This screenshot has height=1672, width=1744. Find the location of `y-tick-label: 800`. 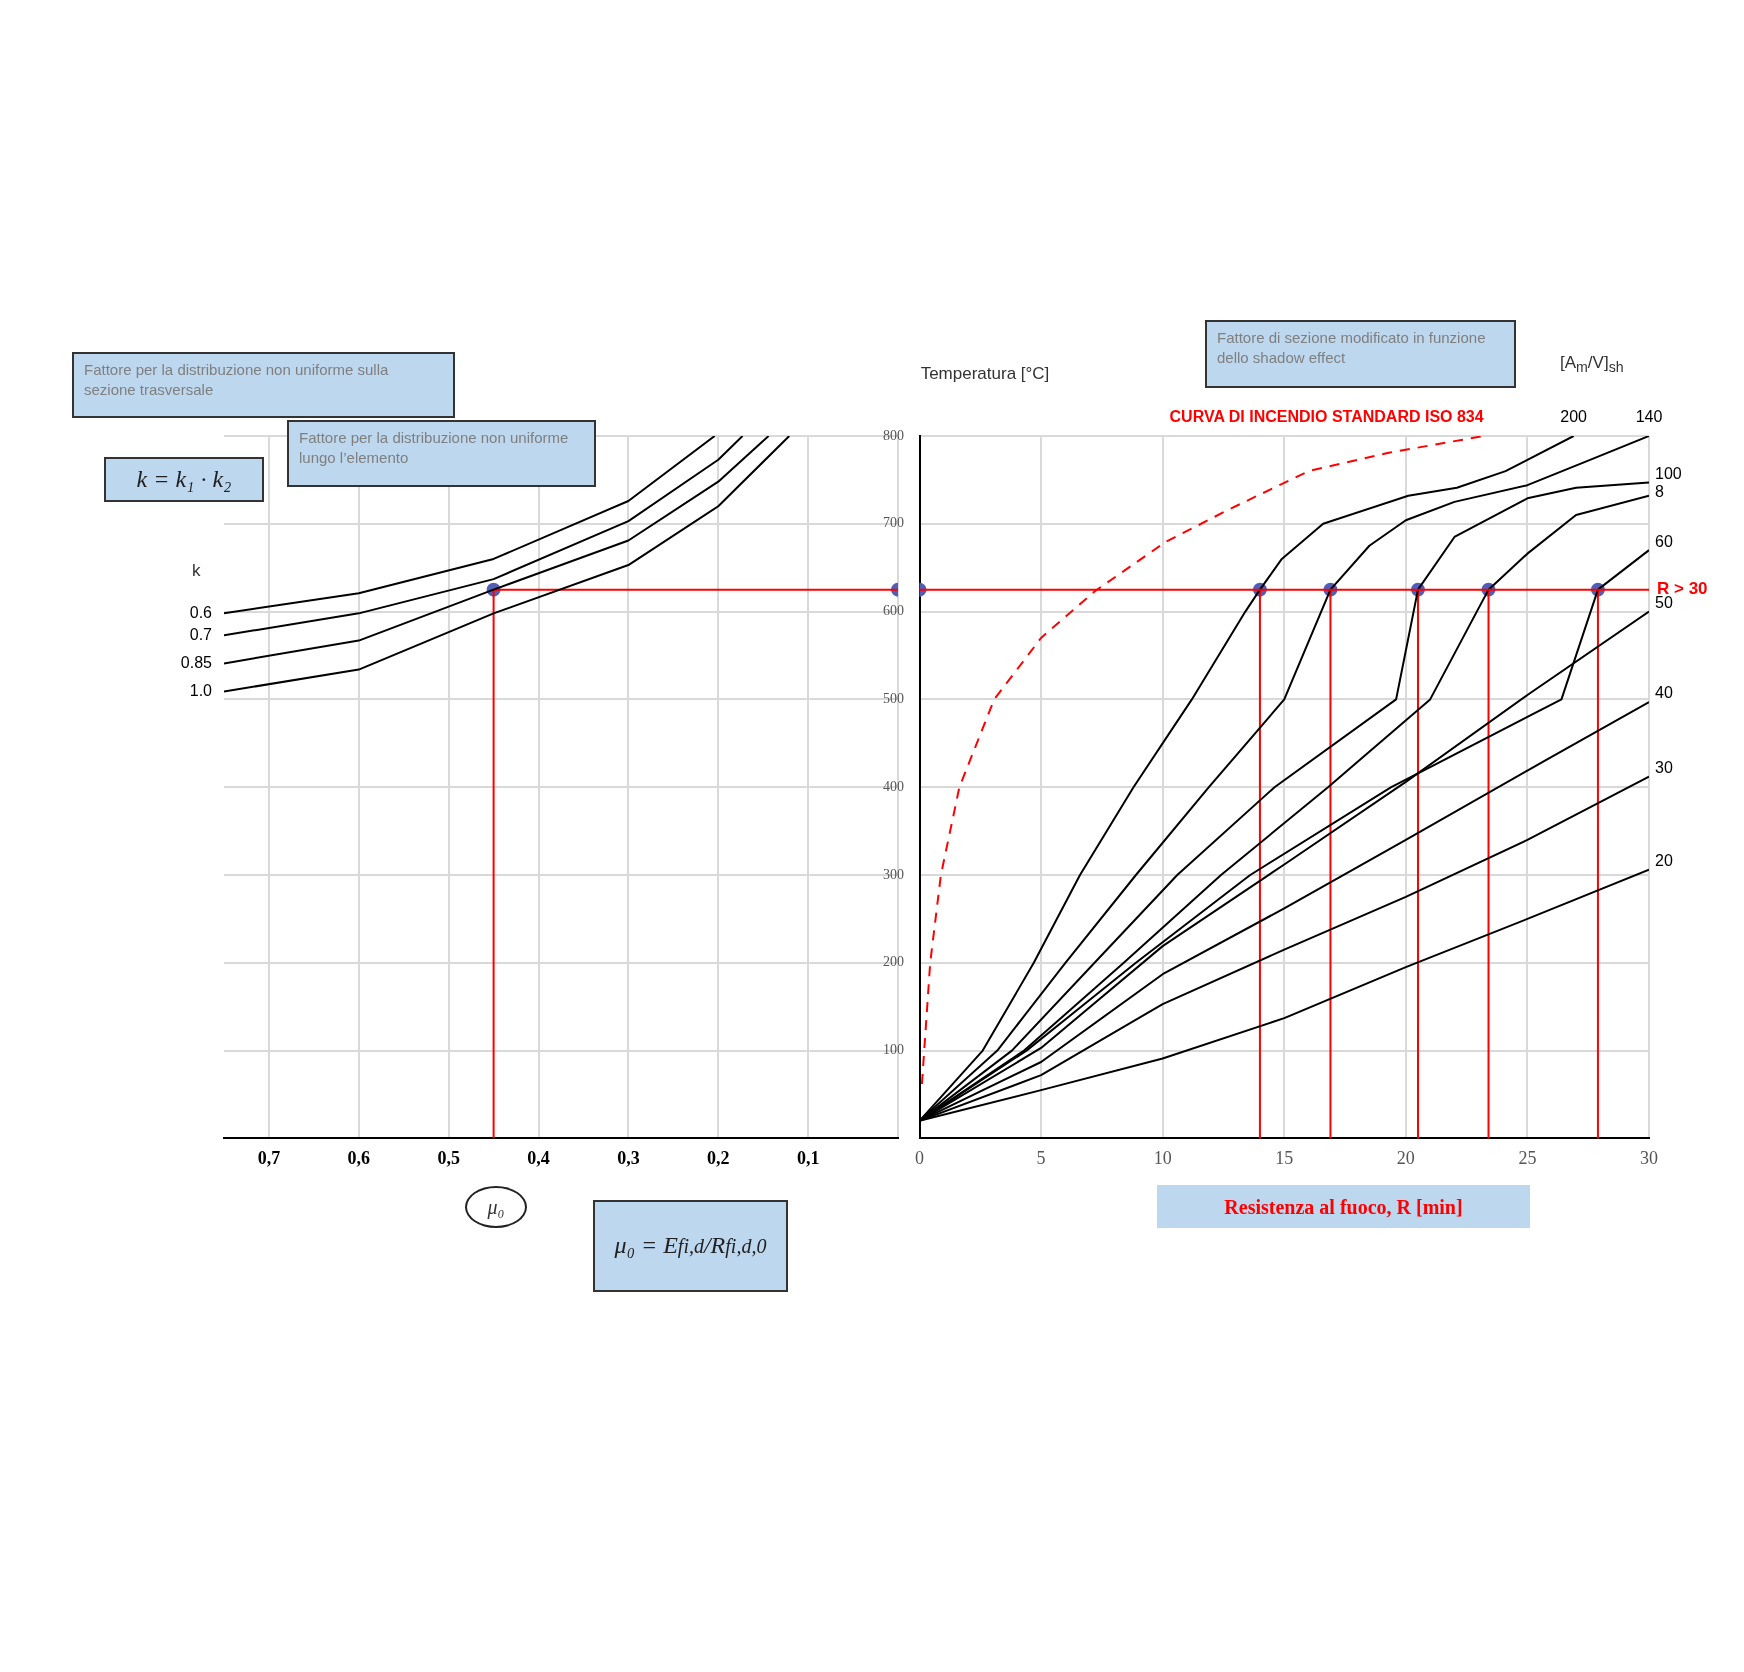

y-tick-label: 800 is located at coordinates (893, 435).